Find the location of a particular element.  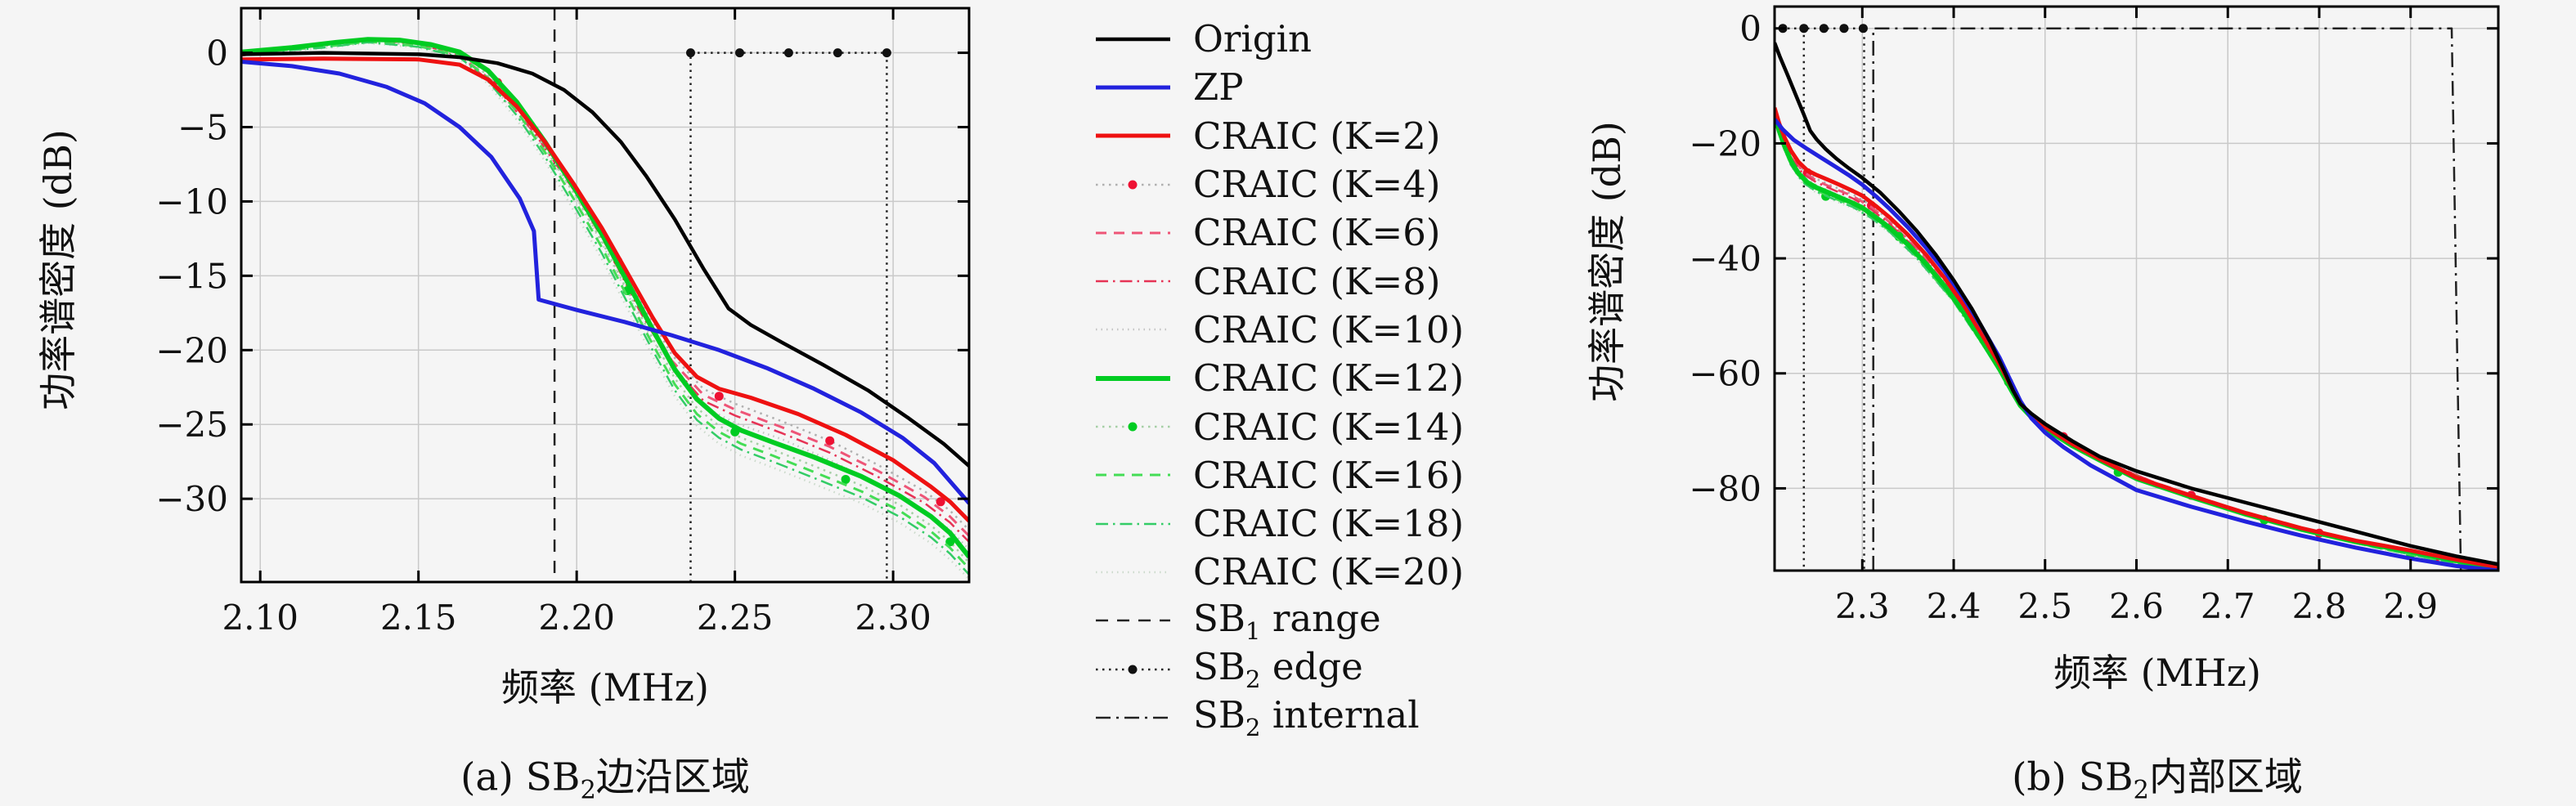

legend-item-label: CRAIC (K=4) is located at coordinates (1317, 185).